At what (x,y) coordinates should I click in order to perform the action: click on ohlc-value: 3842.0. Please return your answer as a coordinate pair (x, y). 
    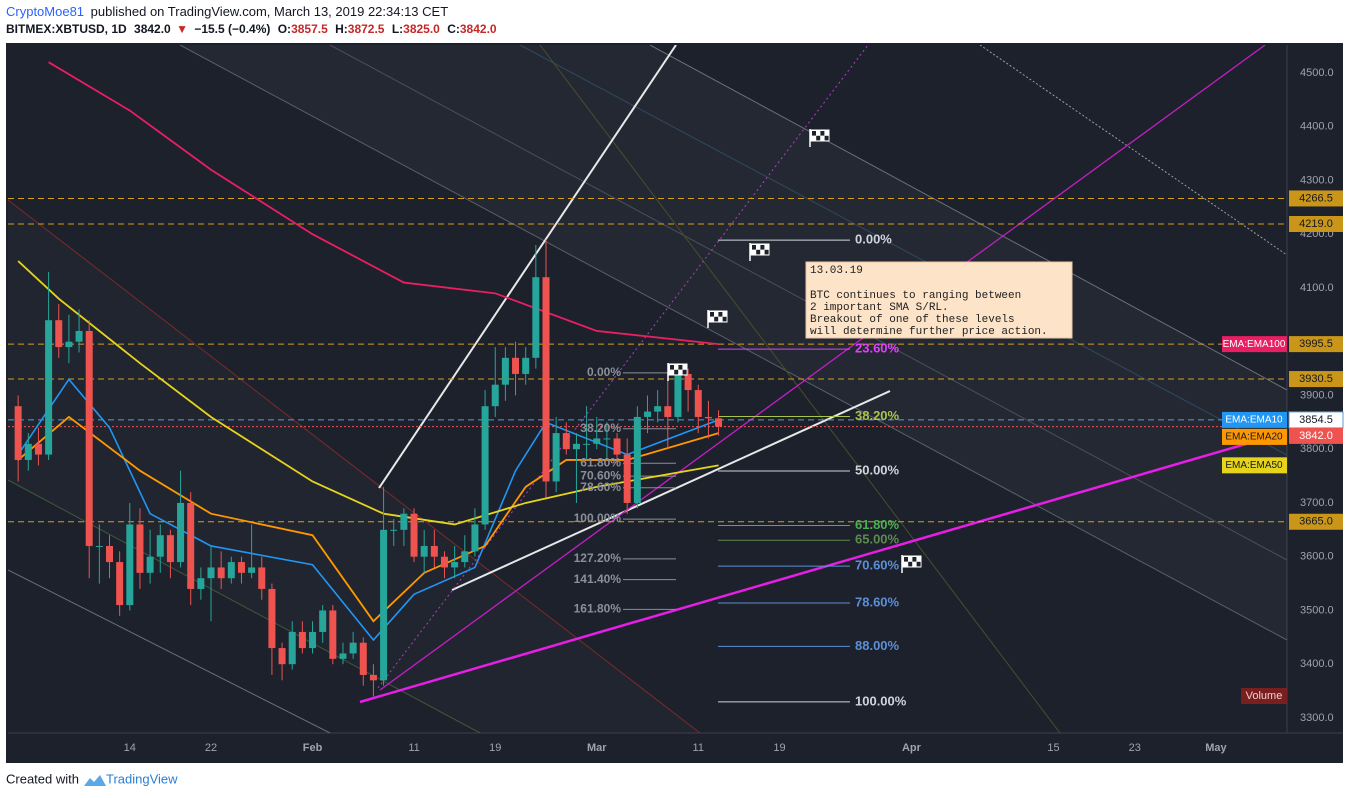
    Looking at the image, I should click on (478, 29).